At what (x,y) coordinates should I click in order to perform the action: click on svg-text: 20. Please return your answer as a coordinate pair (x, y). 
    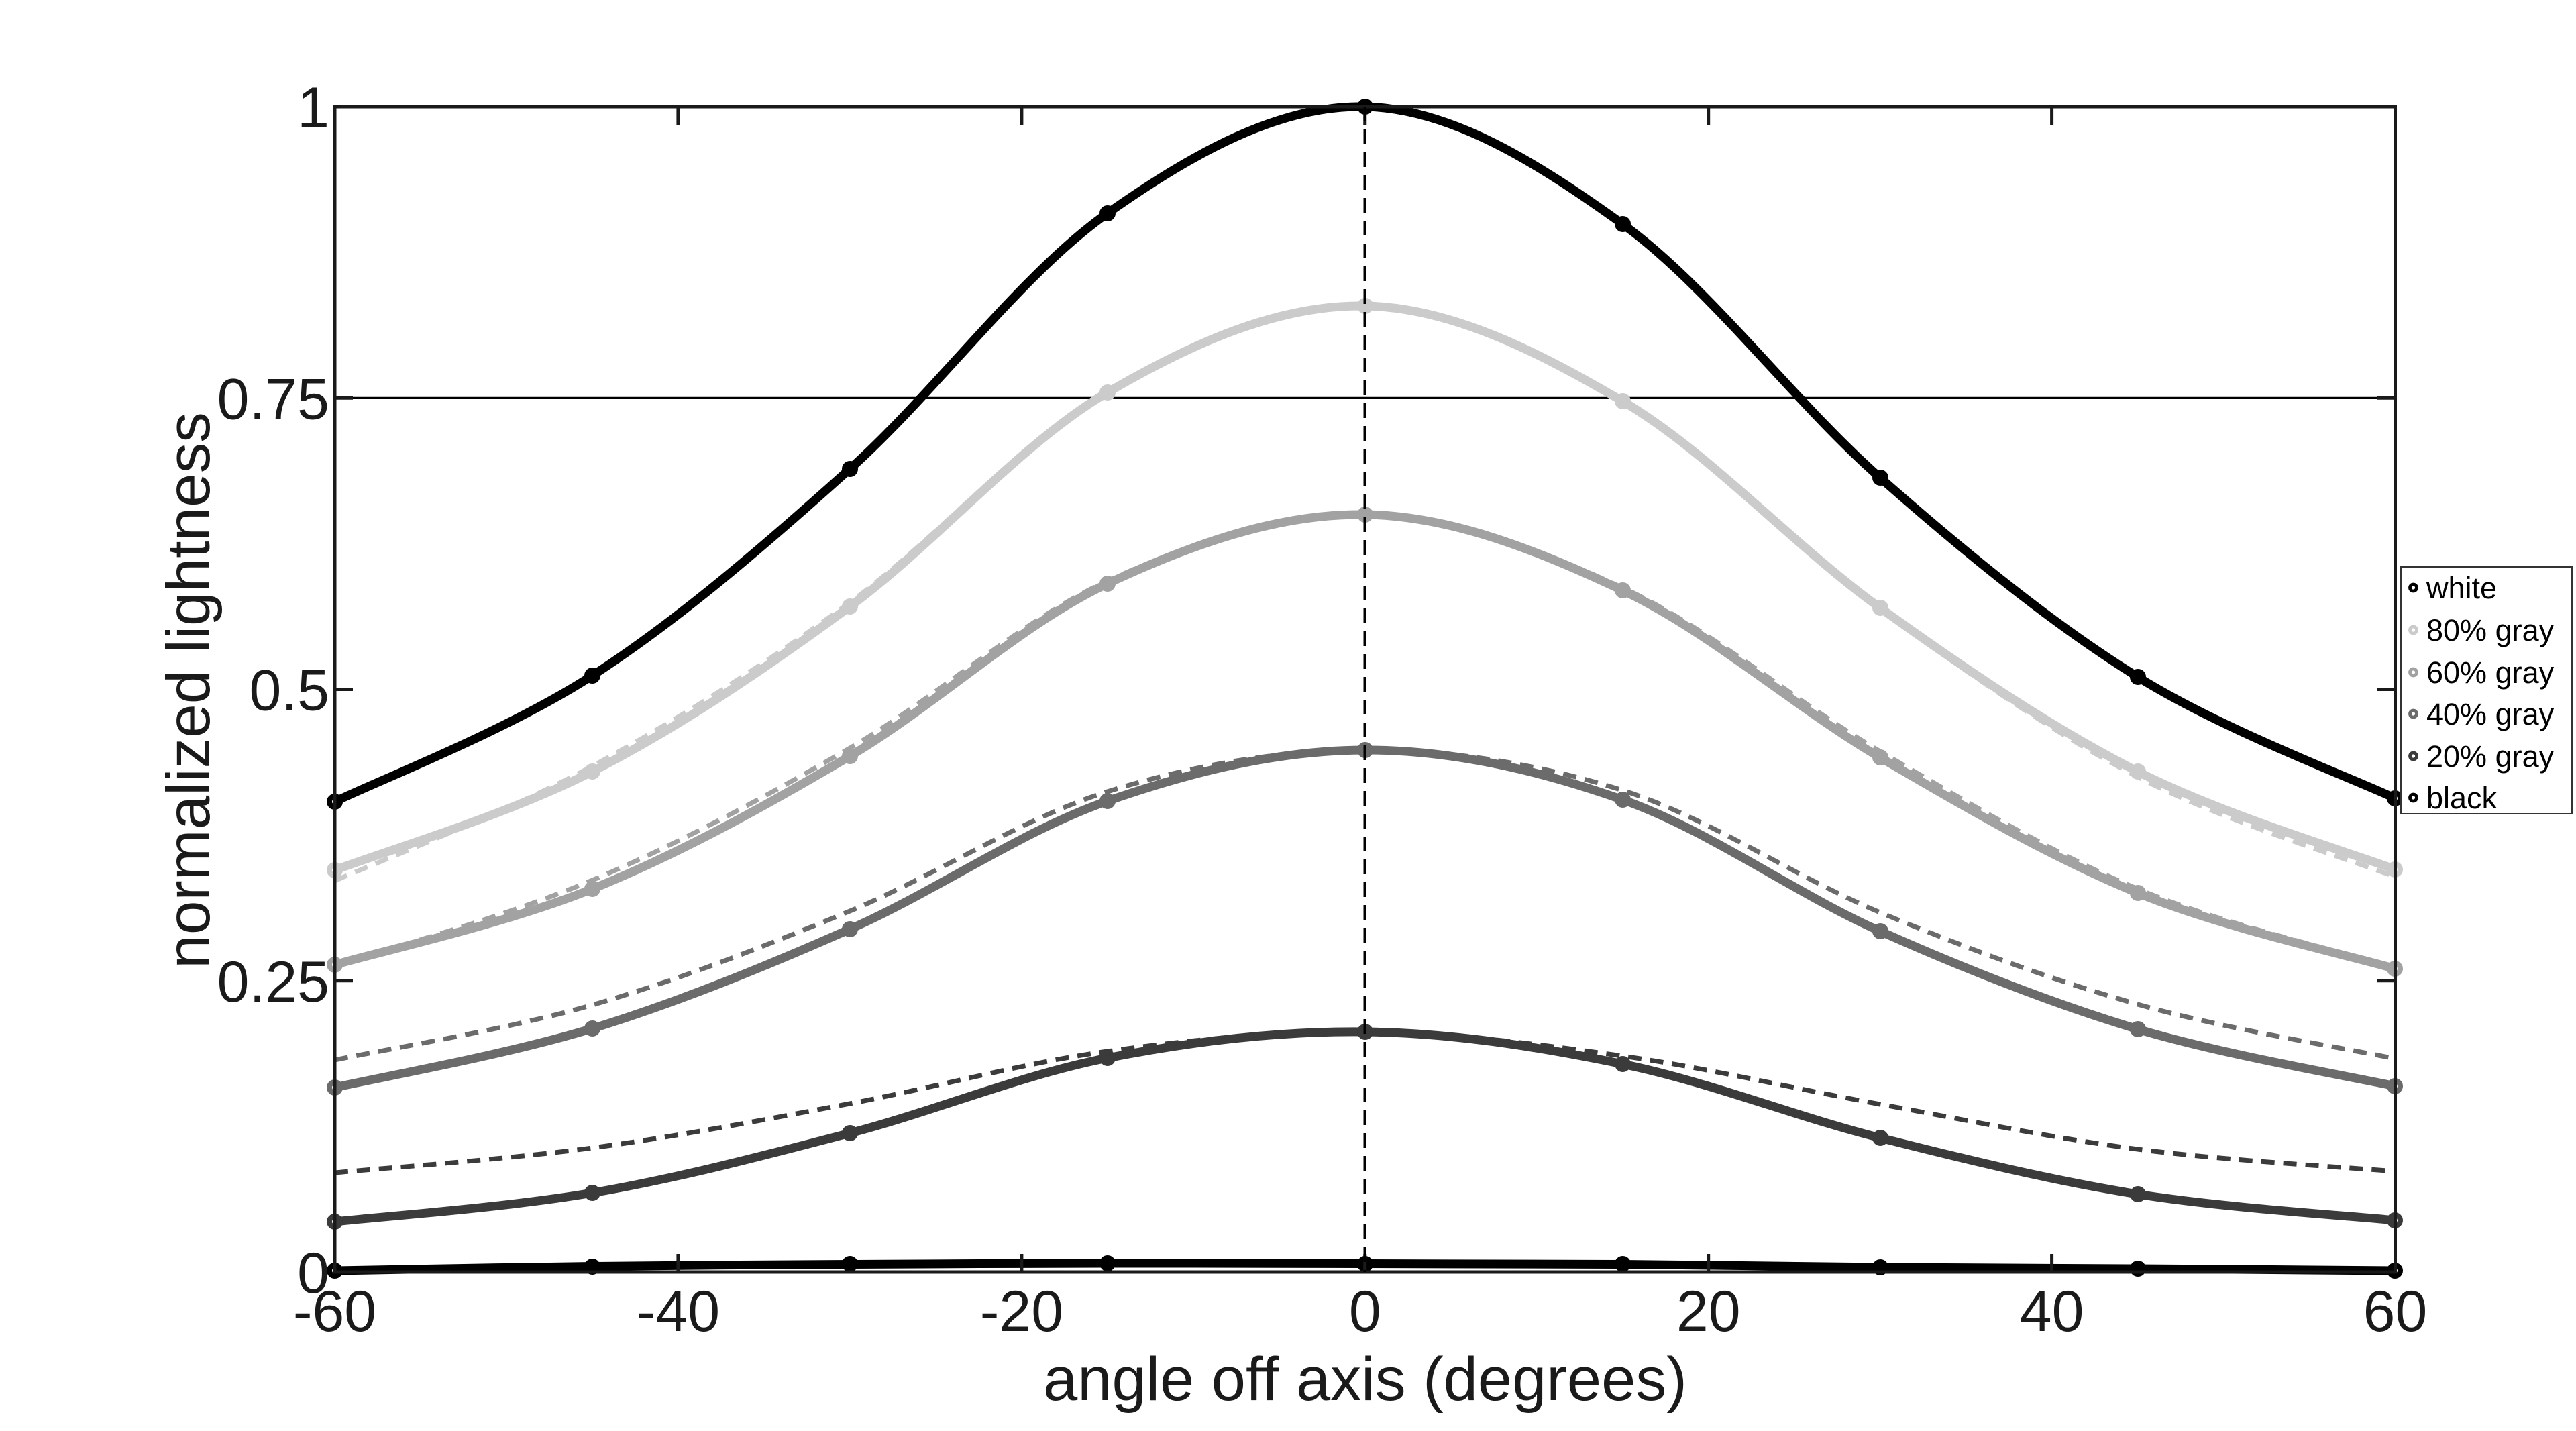
    Looking at the image, I should click on (1708, 1311).